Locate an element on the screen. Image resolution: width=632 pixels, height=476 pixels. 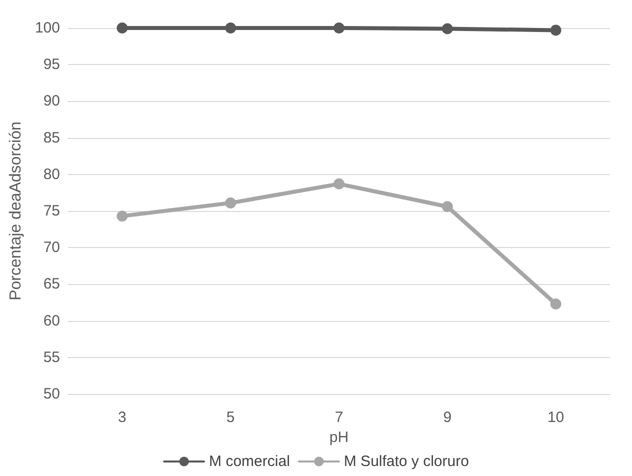
x-axis-title: pH is located at coordinates (339, 437).